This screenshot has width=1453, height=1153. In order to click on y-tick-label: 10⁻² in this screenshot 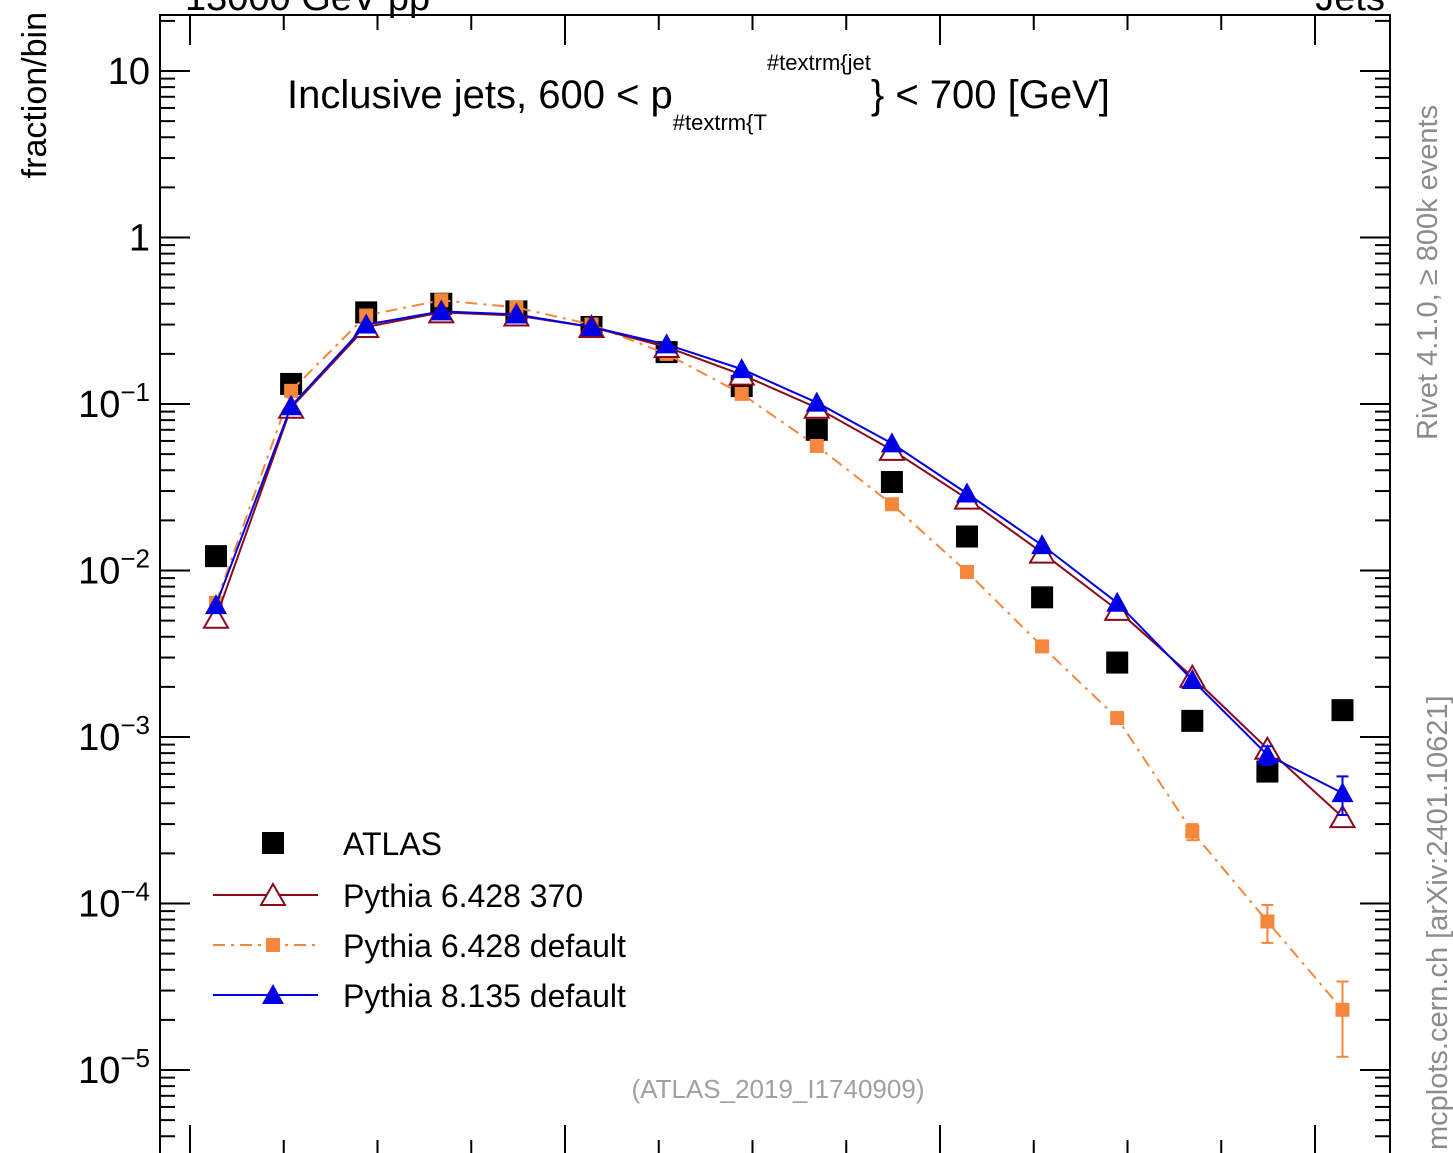, I will do `click(114, 568)`.